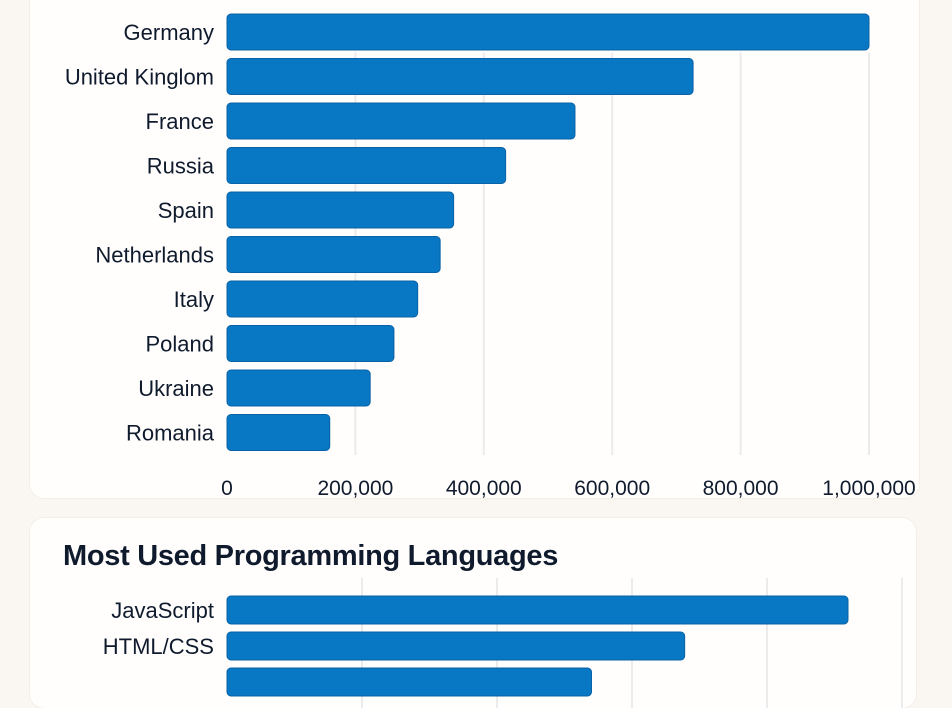  I want to click on x-tick-label: 0, so click(227, 488).